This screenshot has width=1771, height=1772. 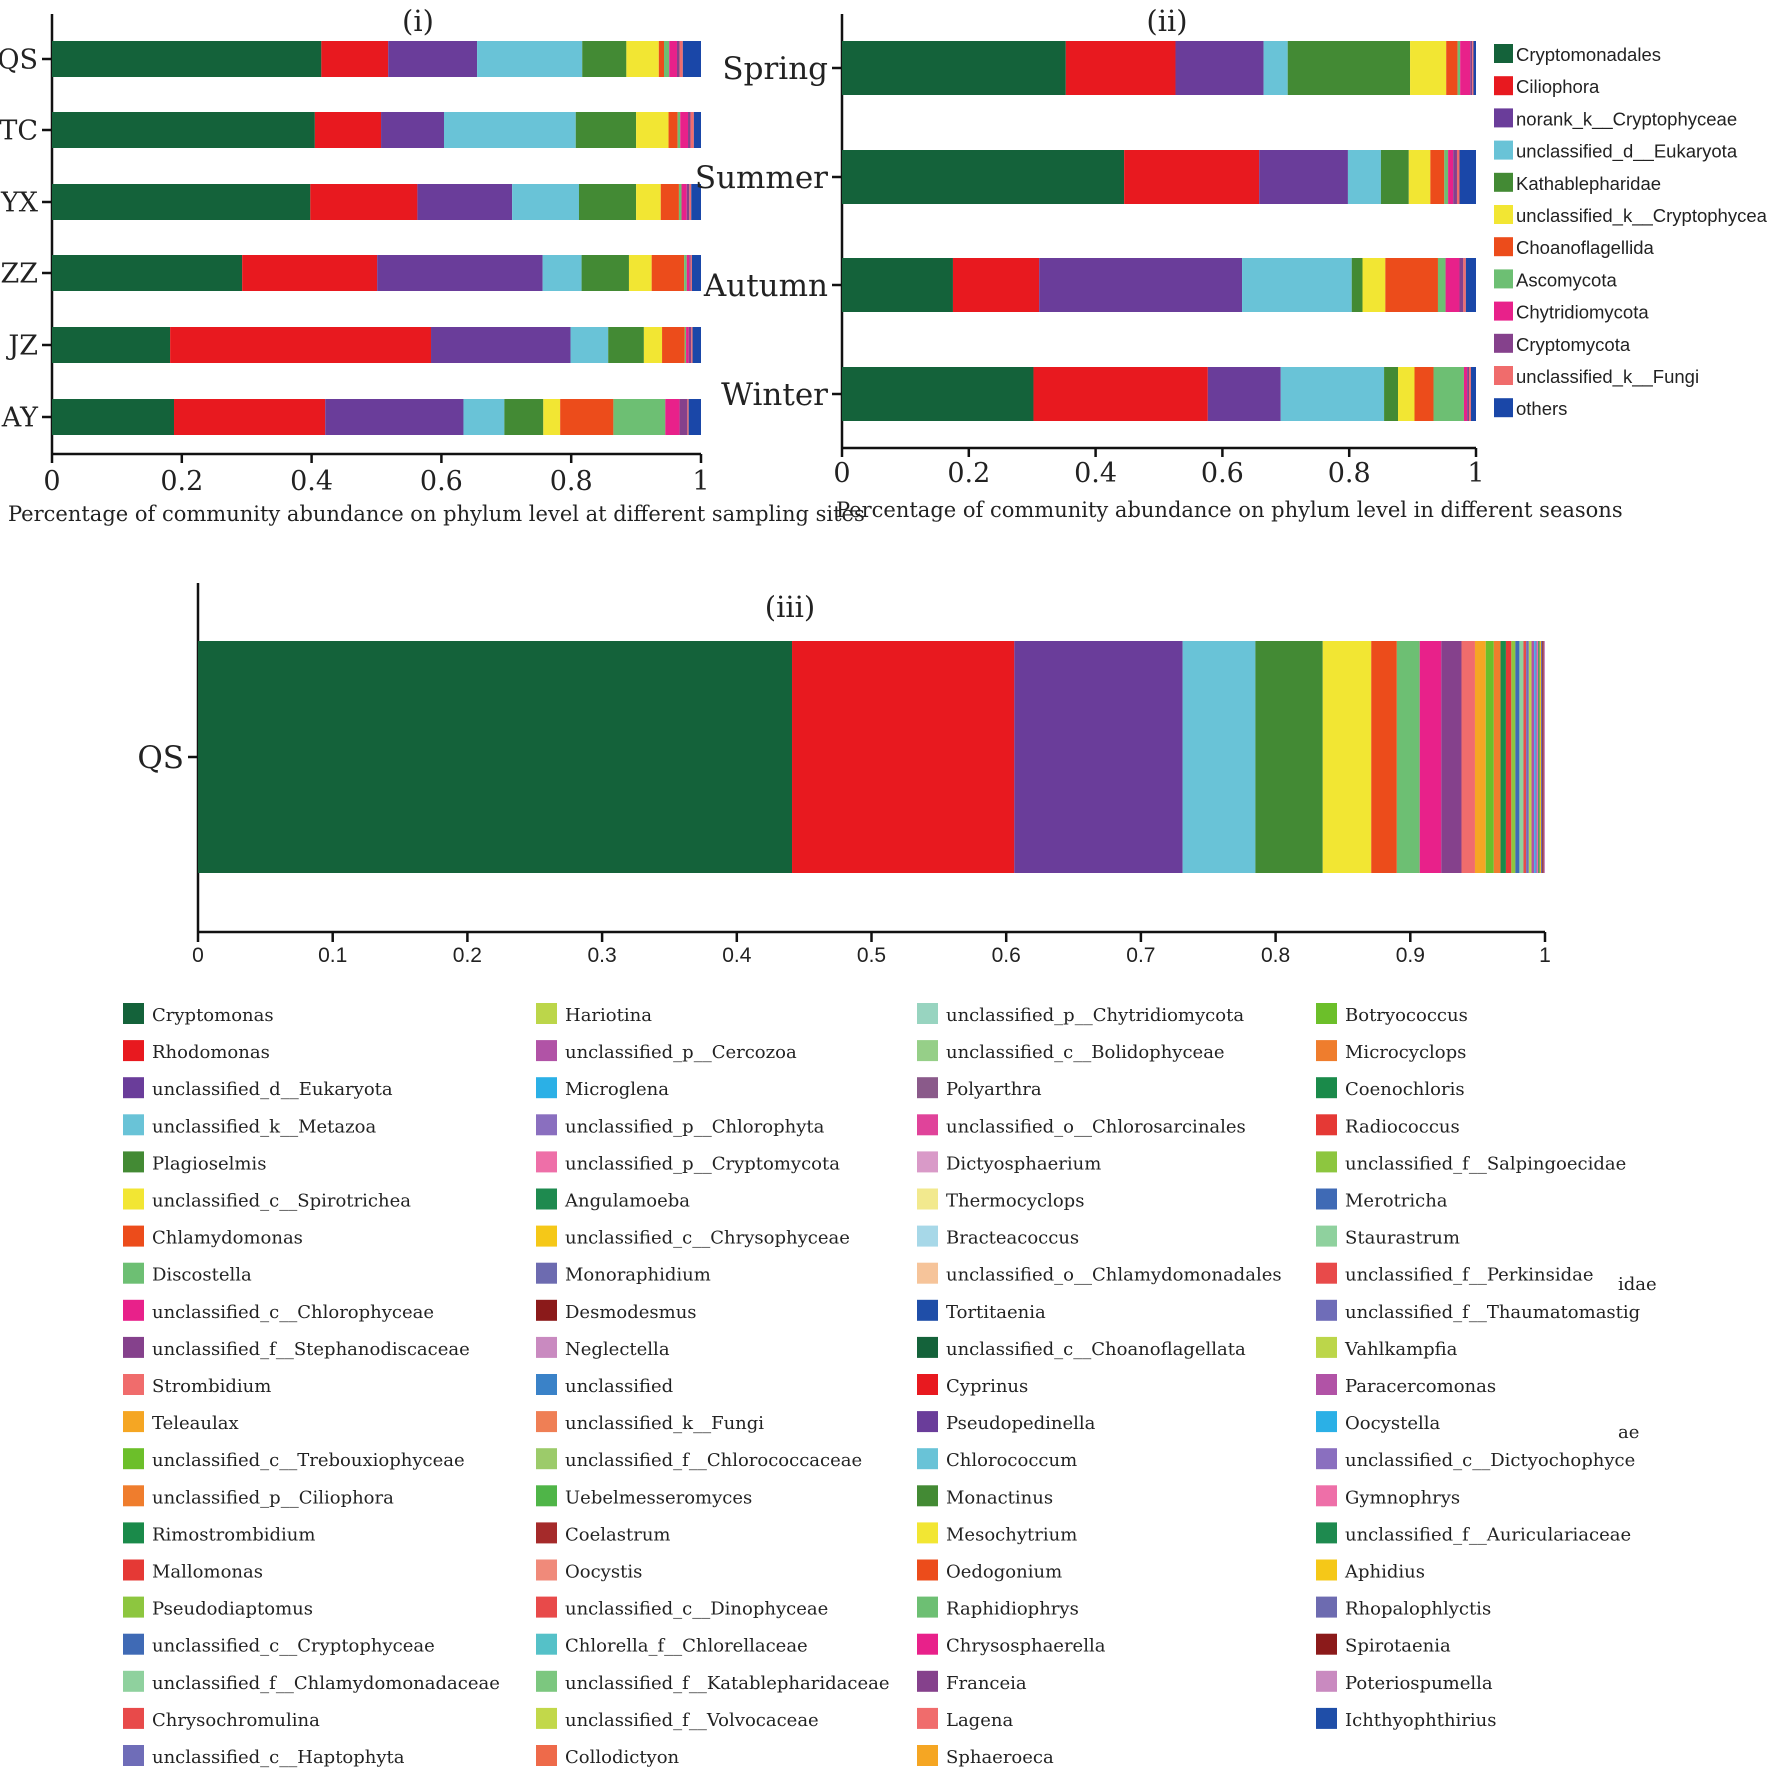 What do you see at coordinates (1326, 1422) in the screenshot?
I see `legend-swatch-oocystella` at bounding box center [1326, 1422].